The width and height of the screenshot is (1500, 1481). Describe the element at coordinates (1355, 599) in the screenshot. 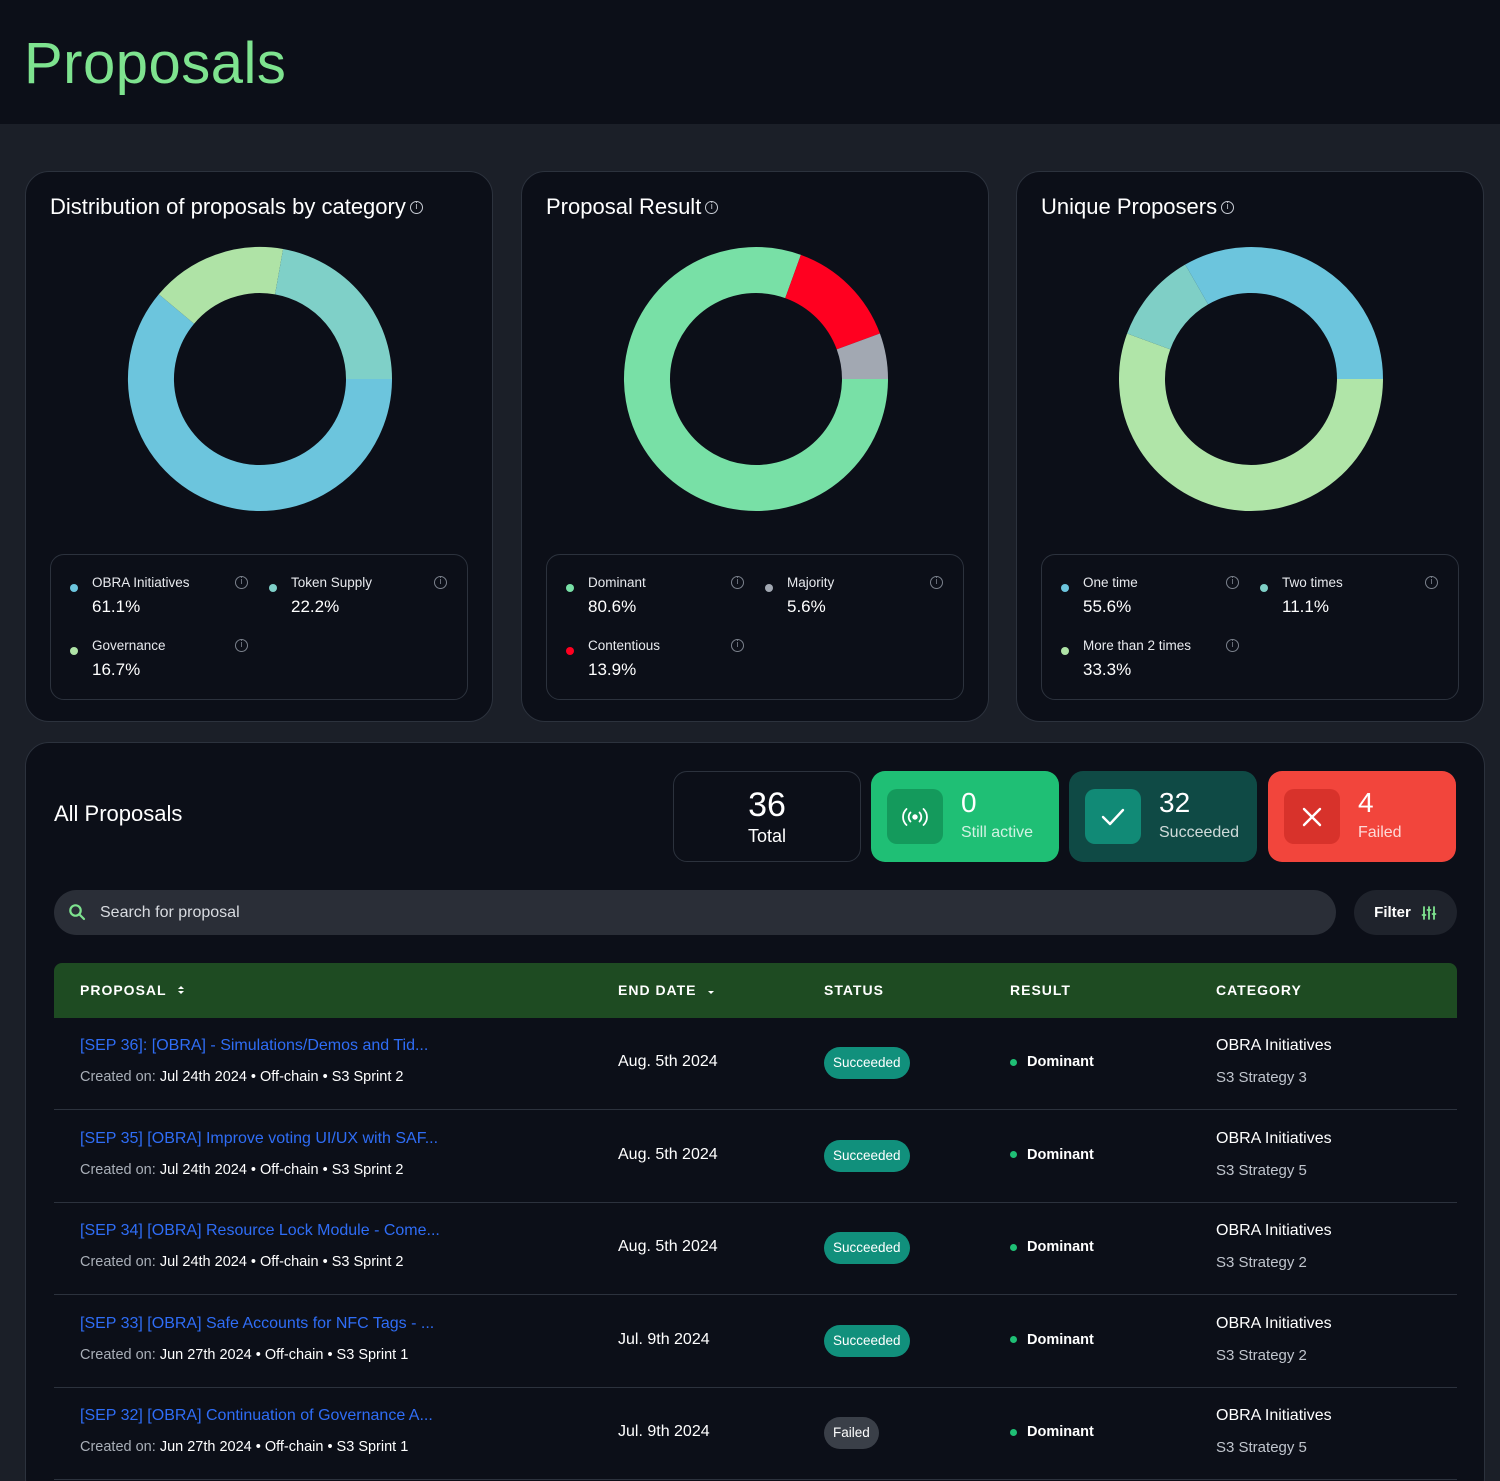

I see `legend-item-two-times: Two times 11.1% i` at that location.